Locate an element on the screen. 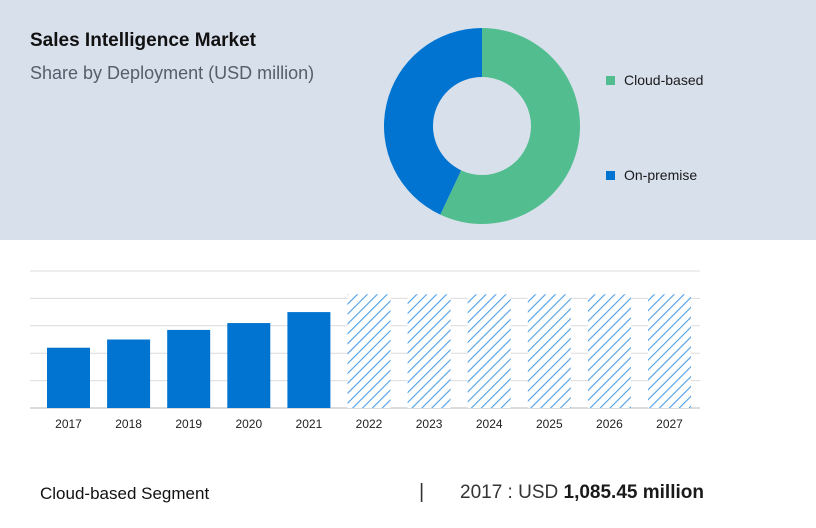 The width and height of the screenshot is (816, 528). footer-value: 2017 : USD 1,085.45 million is located at coordinates (582, 493).